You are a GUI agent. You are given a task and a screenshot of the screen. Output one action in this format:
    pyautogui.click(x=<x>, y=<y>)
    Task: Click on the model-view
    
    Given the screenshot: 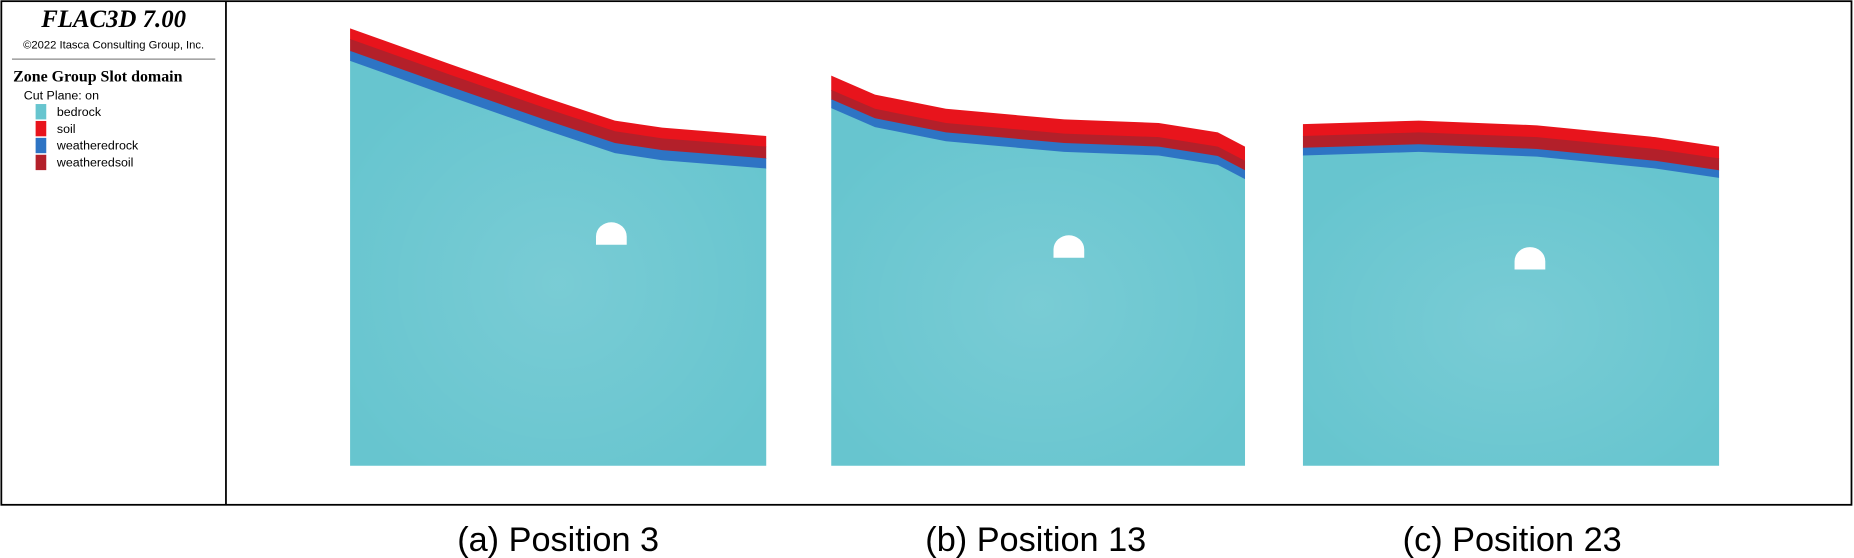 What is the action you would take?
    pyautogui.click(x=1511, y=293)
    